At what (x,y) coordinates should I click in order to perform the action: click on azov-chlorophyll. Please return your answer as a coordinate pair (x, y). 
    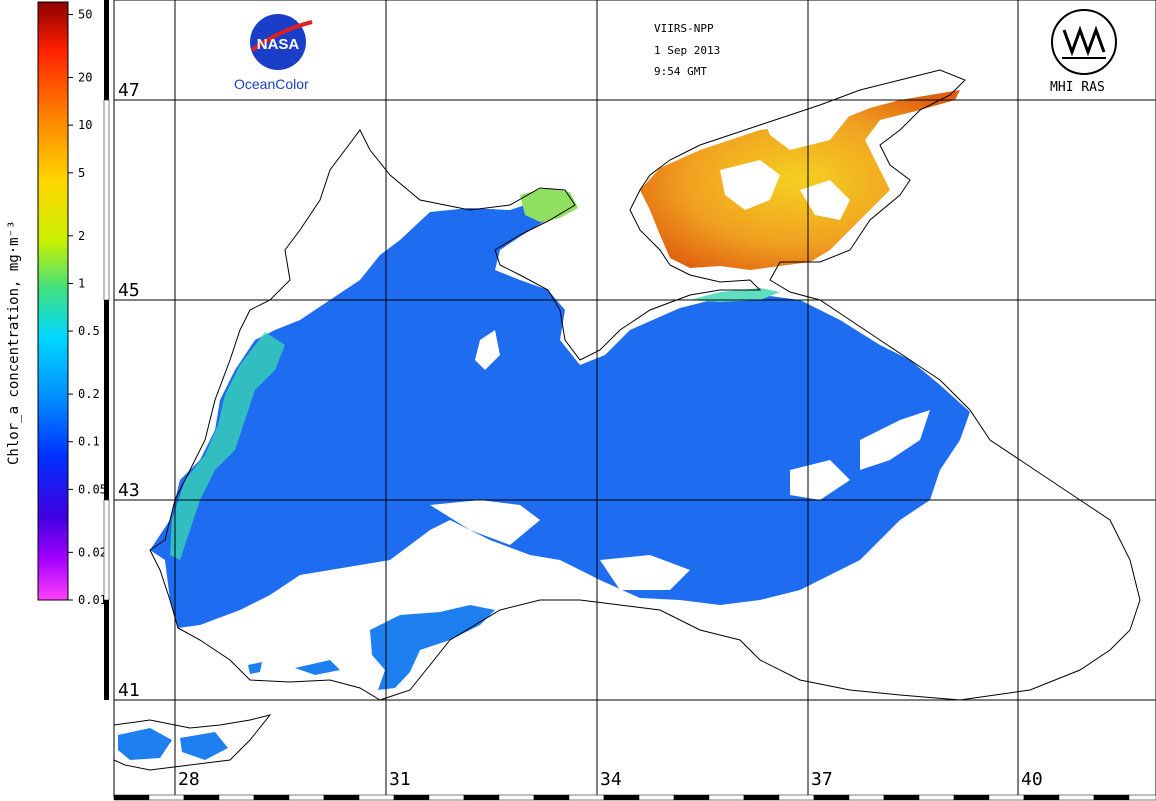
    Looking at the image, I should click on (800, 180).